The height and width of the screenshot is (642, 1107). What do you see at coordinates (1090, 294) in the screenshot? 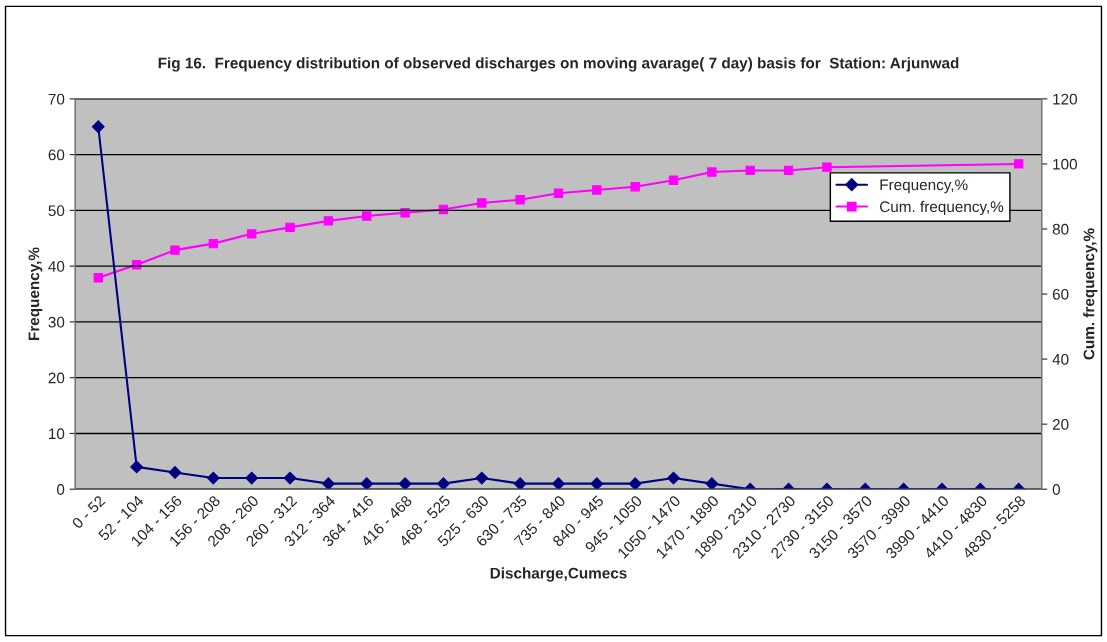
I see `y2-axis-title: Cum. frequency,%` at bounding box center [1090, 294].